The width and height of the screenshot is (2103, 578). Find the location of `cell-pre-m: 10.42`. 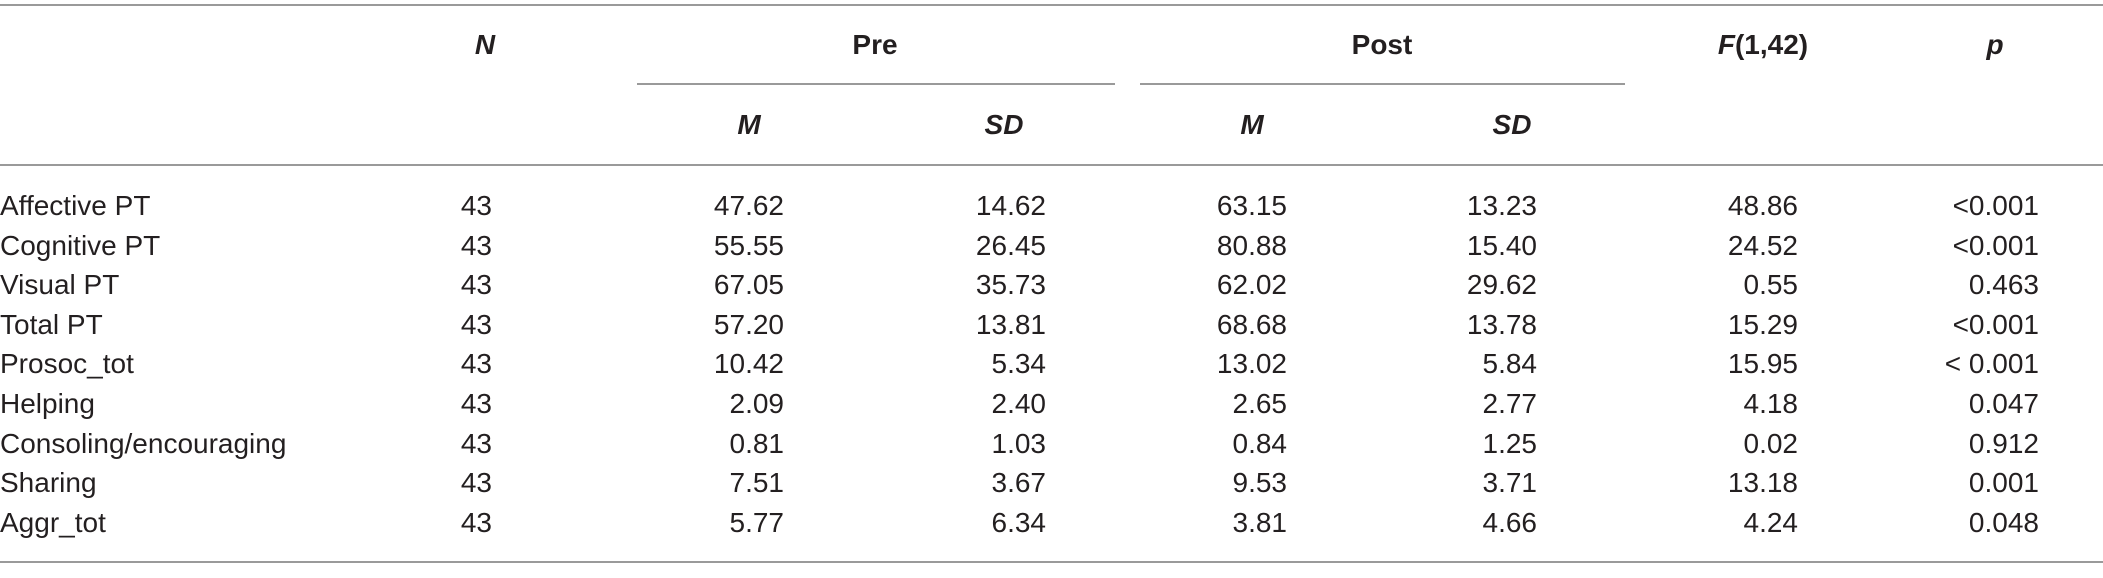

cell-pre-m: 10.42 is located at coordinates (748, 363).